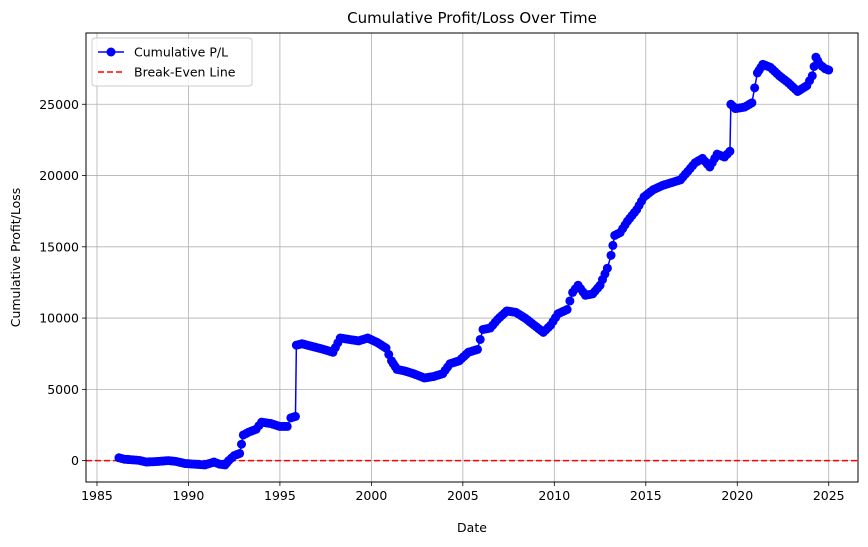  Describe the element at coordinates (111, 52) in the screenshot. I see `legend-marker-cumulative-pl` at that location.